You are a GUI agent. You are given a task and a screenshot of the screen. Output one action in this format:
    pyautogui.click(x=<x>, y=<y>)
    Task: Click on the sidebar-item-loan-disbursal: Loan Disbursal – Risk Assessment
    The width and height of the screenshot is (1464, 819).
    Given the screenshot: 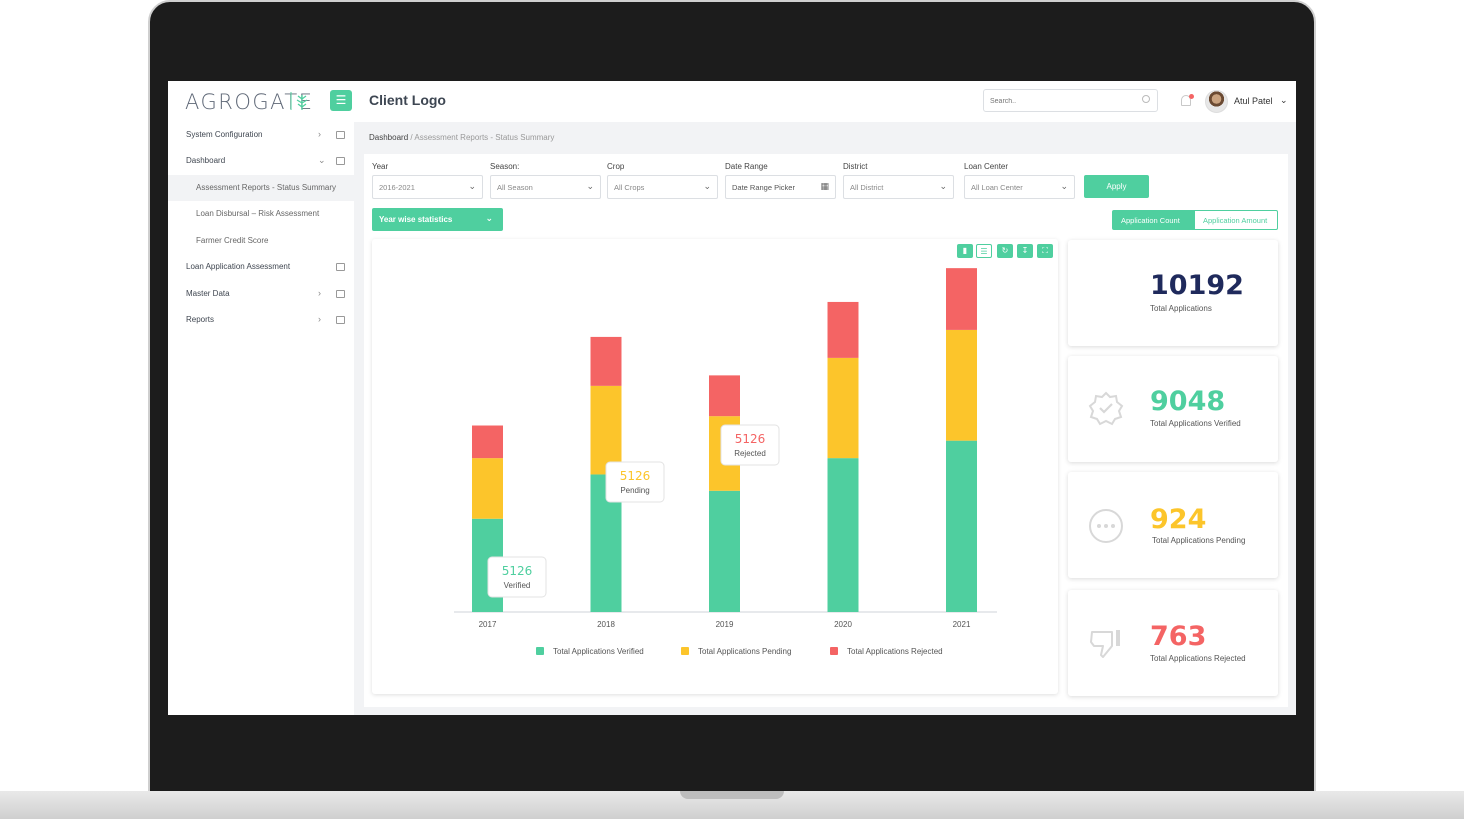 What is the action you would take?
    pyautogui.click(x=261, y=214)
    